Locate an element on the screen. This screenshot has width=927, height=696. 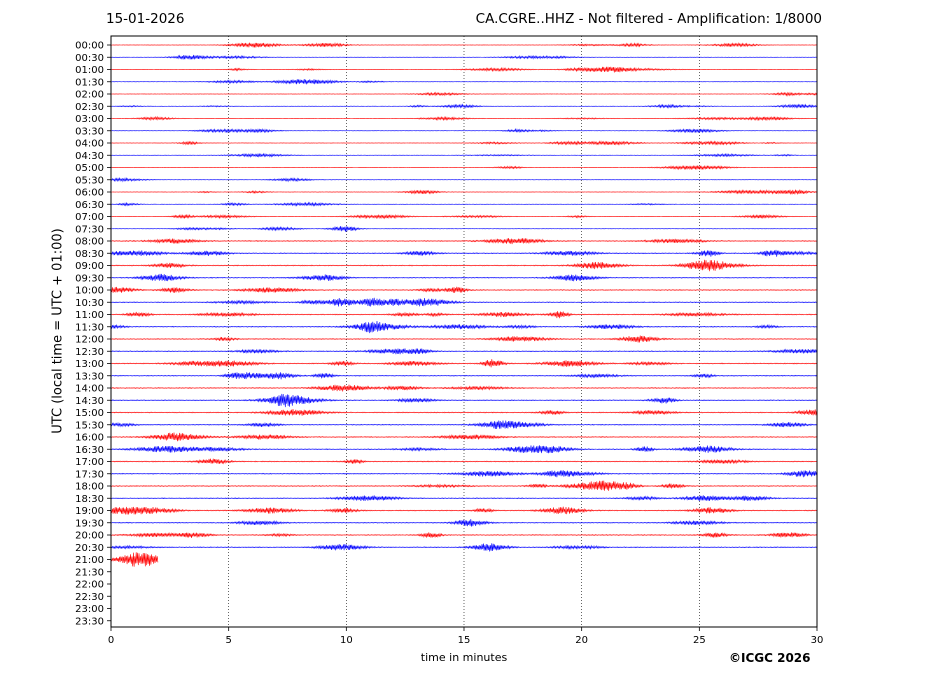
ytick-label: 13:00 is located at coordinates (89, 364).